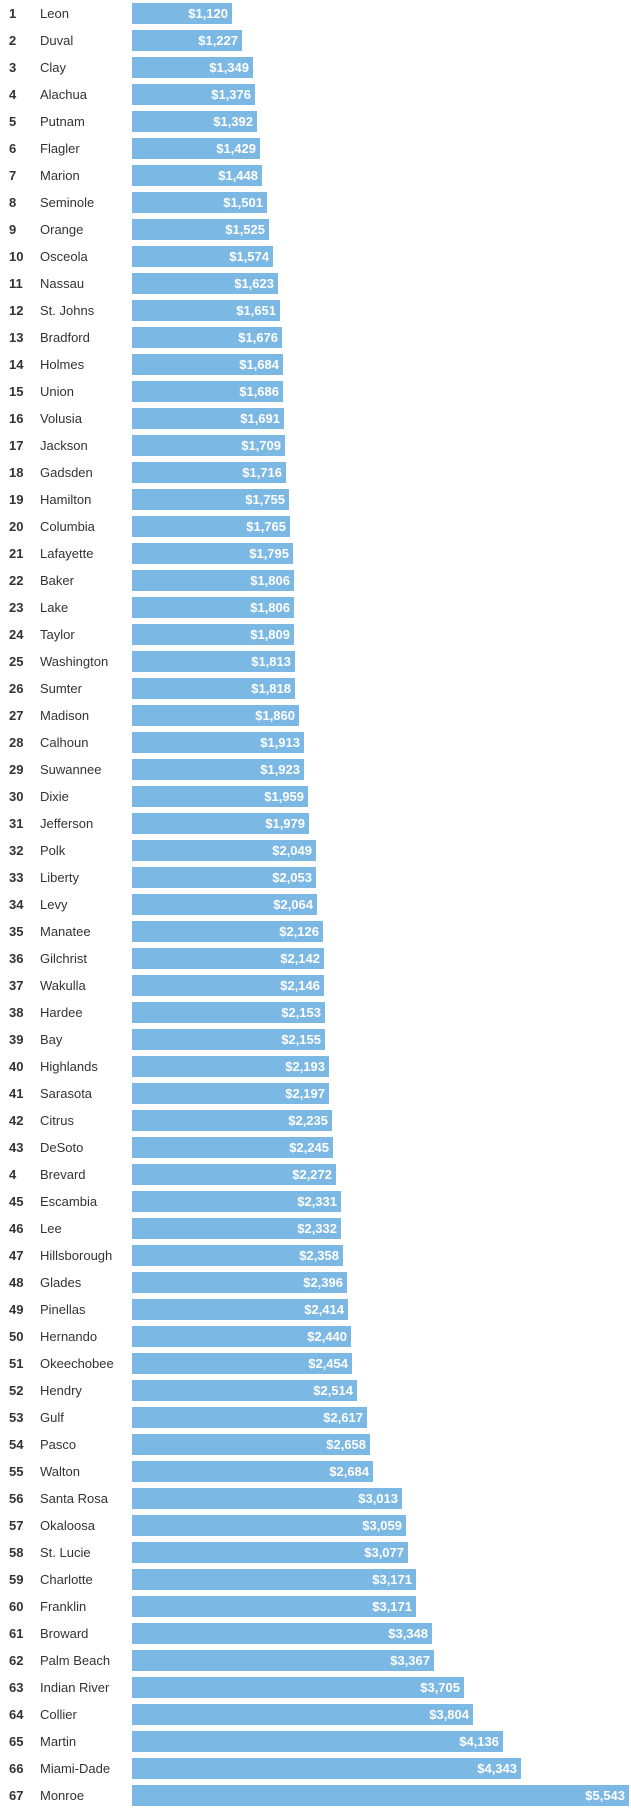 The width and height of the screenshot is (631, 1809). Describe the element at coordinates (54, 796) in the screenshot. I see `county-label: Dixie` at that location.